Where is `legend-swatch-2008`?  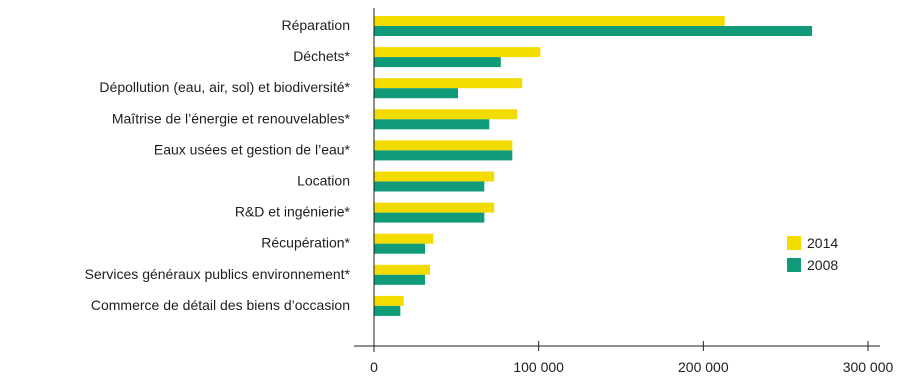
legend-swatch-2008 is located at coordinates (794, 265).